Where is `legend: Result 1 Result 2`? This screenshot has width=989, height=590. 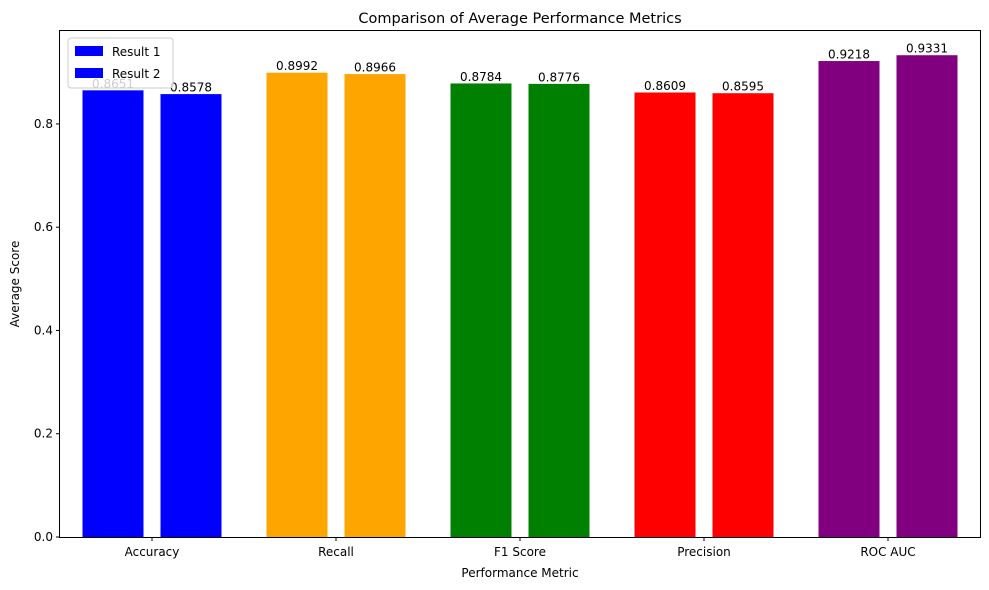 legend: Result 1 Result 2 is located at coordinates (120, 63).